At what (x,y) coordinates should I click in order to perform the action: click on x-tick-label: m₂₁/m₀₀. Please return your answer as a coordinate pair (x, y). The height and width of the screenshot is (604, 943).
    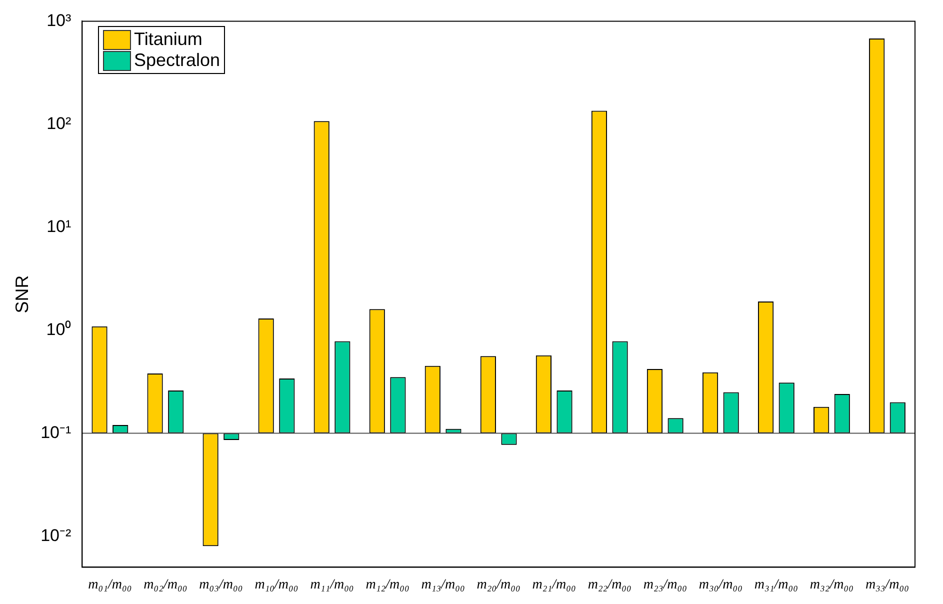
    Looking at the image, I should click on (554, 584).